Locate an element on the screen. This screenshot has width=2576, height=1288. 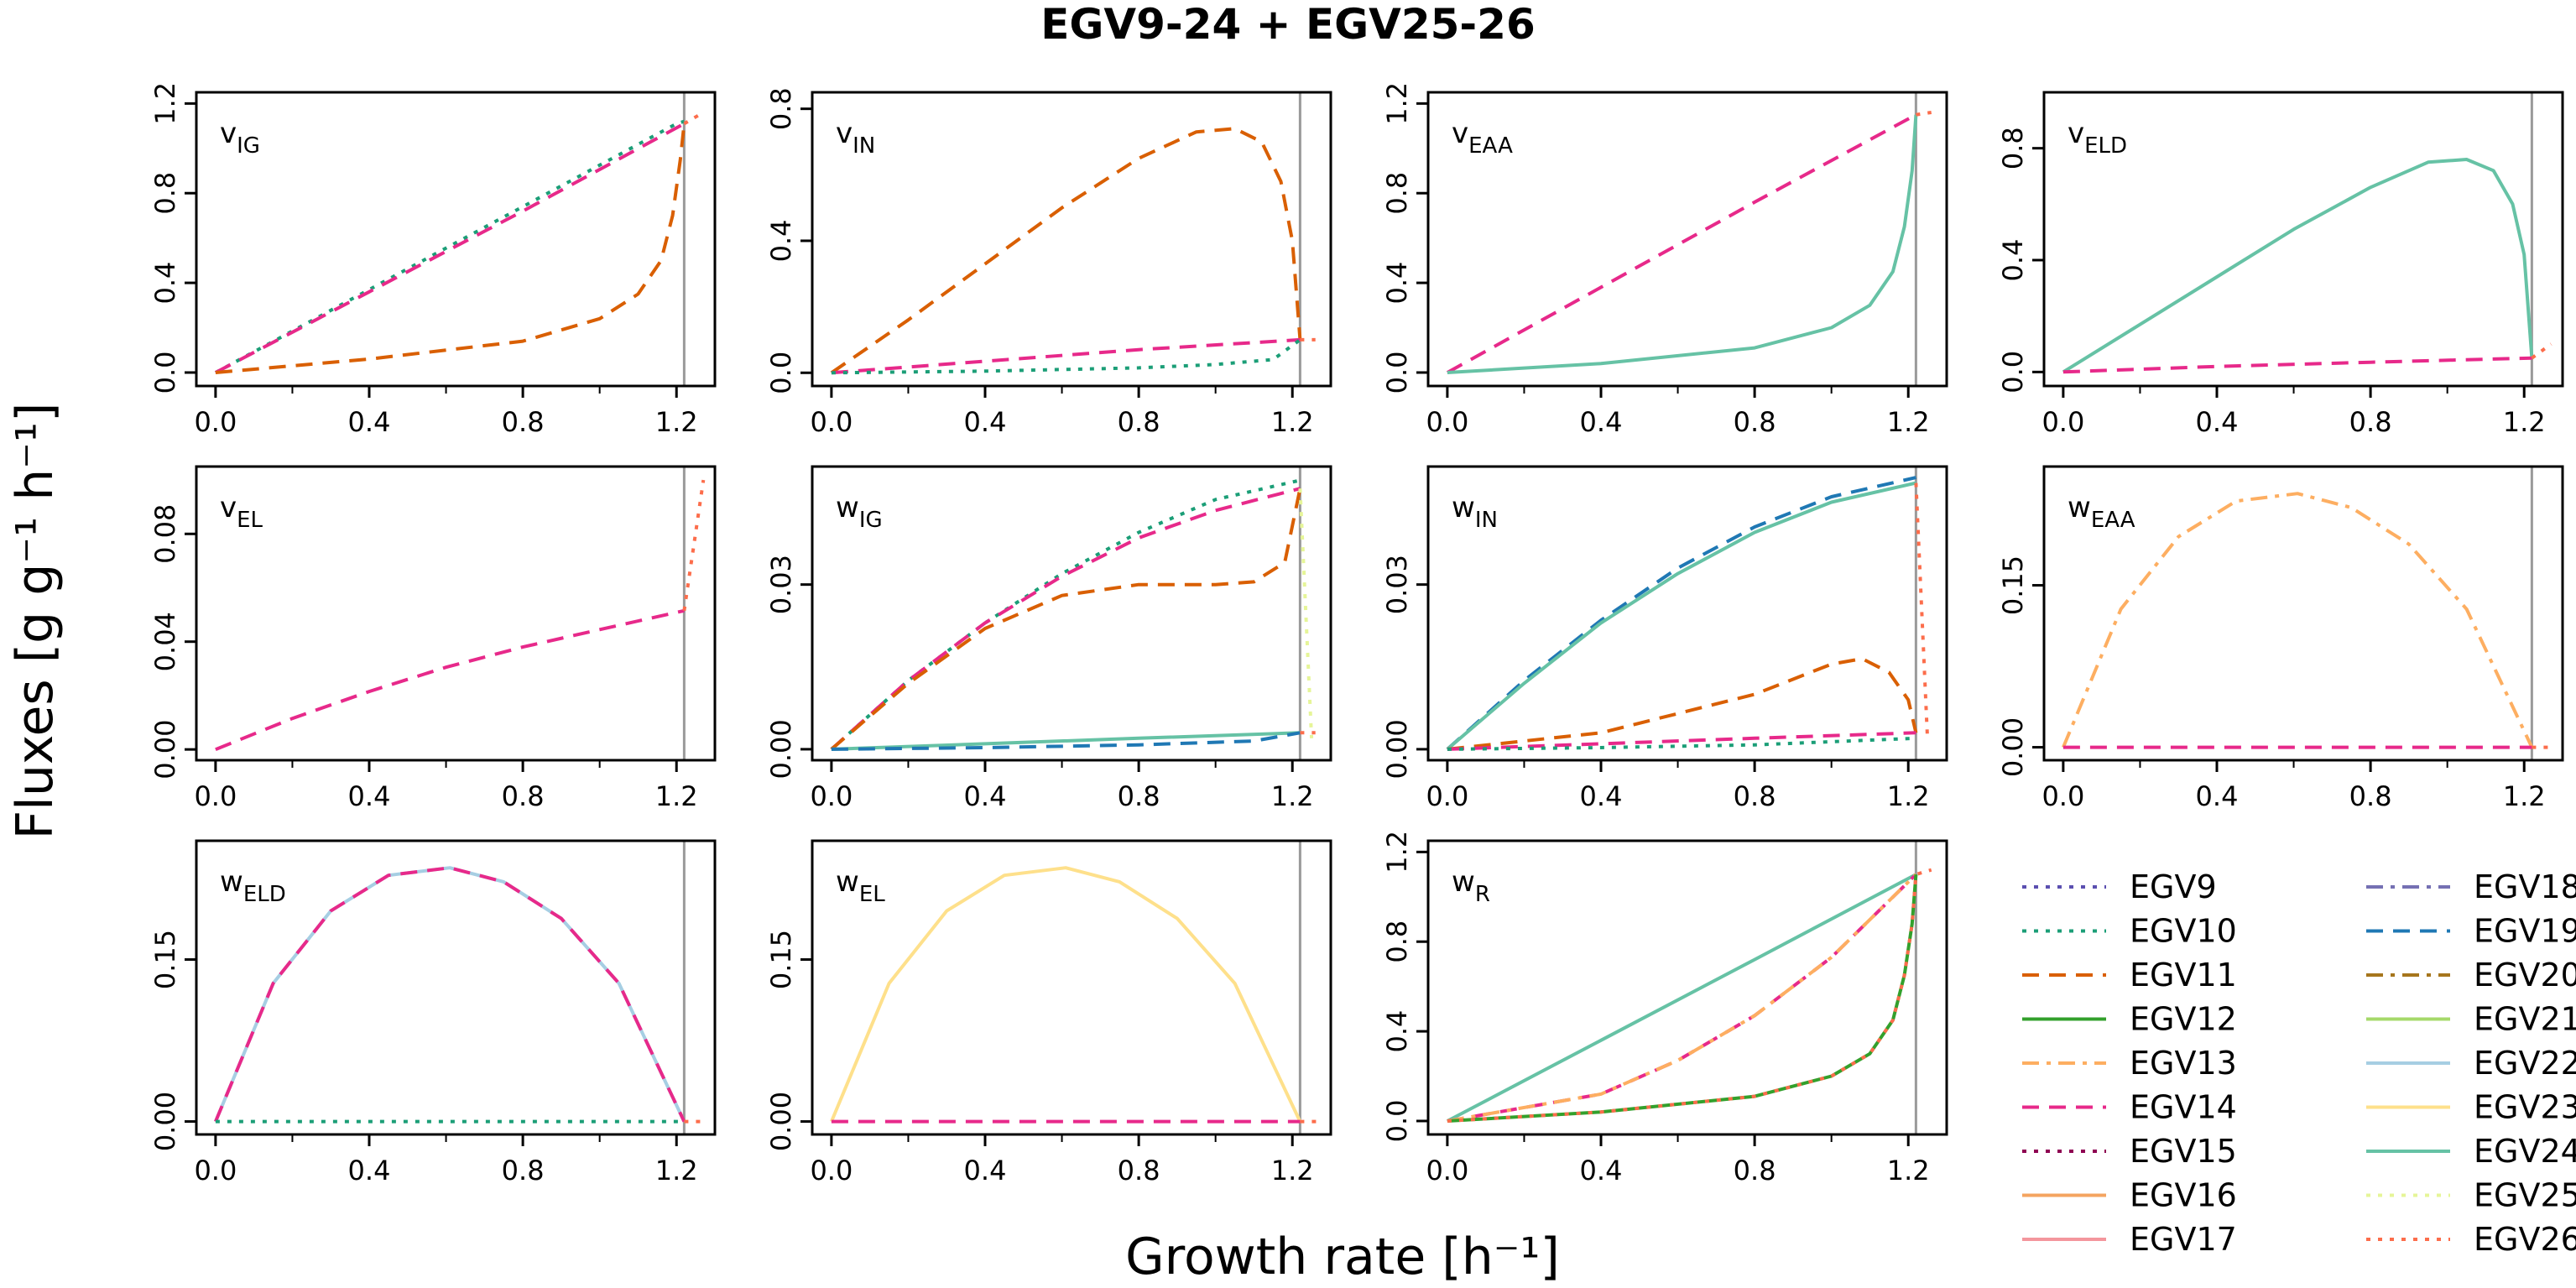
panel-w-r: 0.0 0.4 0.8 1.2 0.0 0.4 0.8 1.2 wR is located at coordinates (1664, 1008).